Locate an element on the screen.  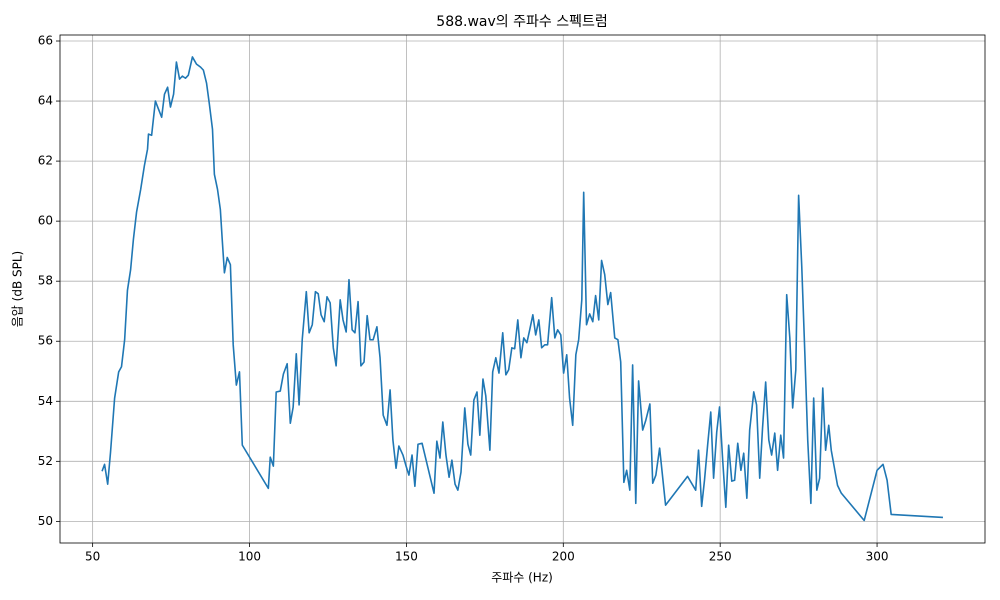
y-tick-label: 66 is located at coordinates (45, 41).